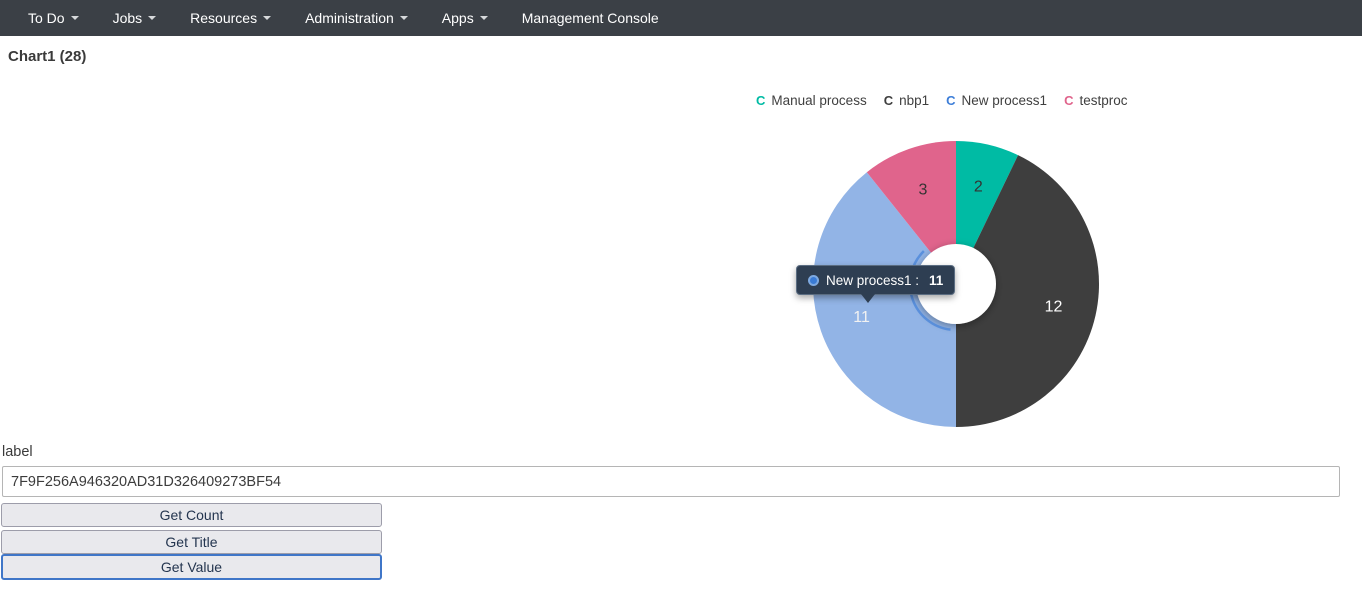 This screenshot has height=593, width=1362. I want to click on nav-item-label: To Do, so click(46, 18).